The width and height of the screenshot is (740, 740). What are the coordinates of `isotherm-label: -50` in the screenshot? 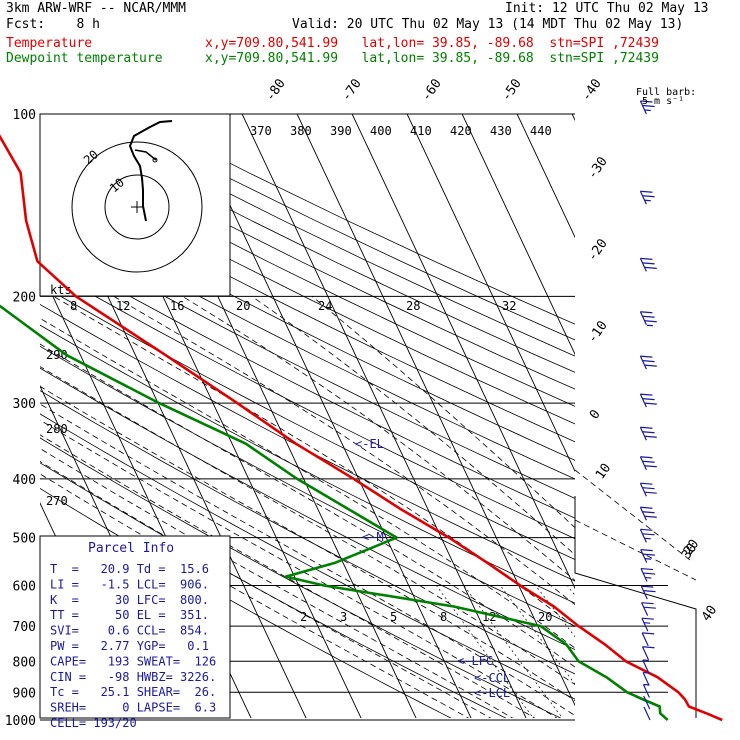 It's located at (512, 90).